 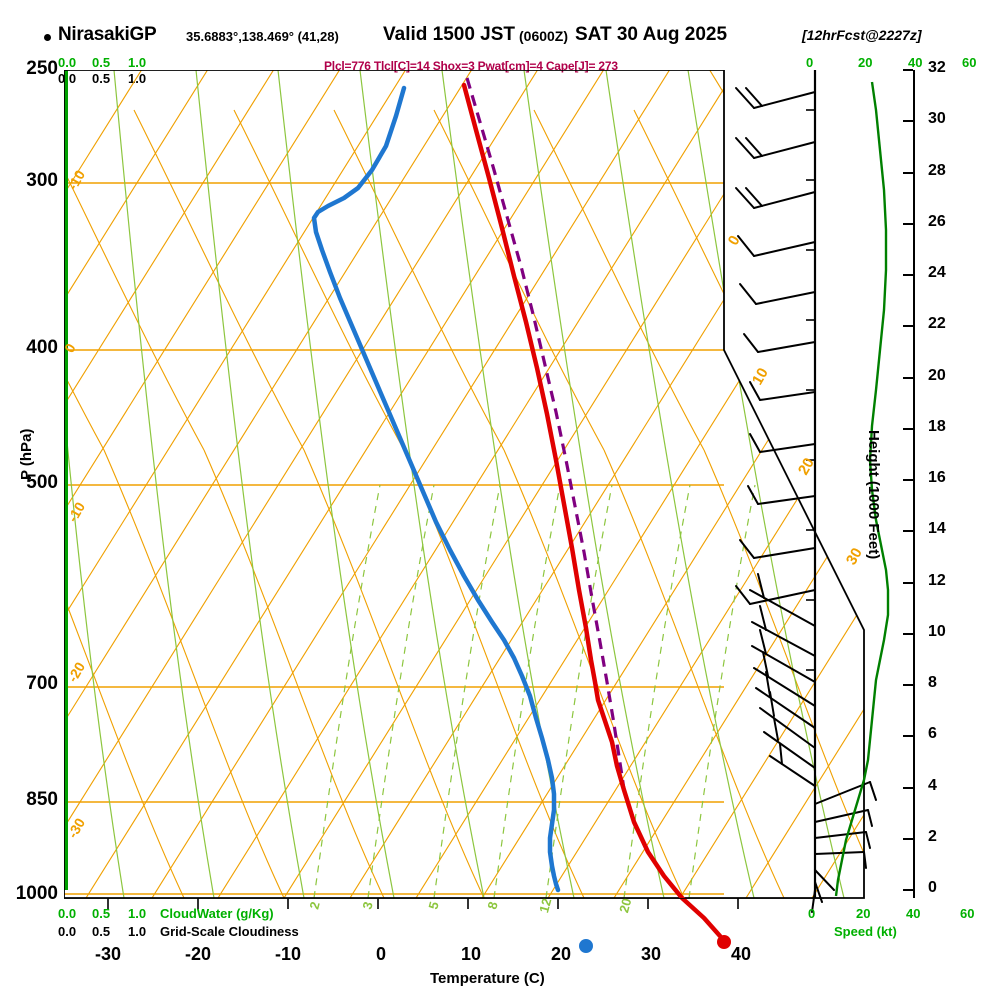 What do you see at coordinates (937, 272) in the screenshot?
I see `height-label-24: 24` at bounding box center [937, 272].